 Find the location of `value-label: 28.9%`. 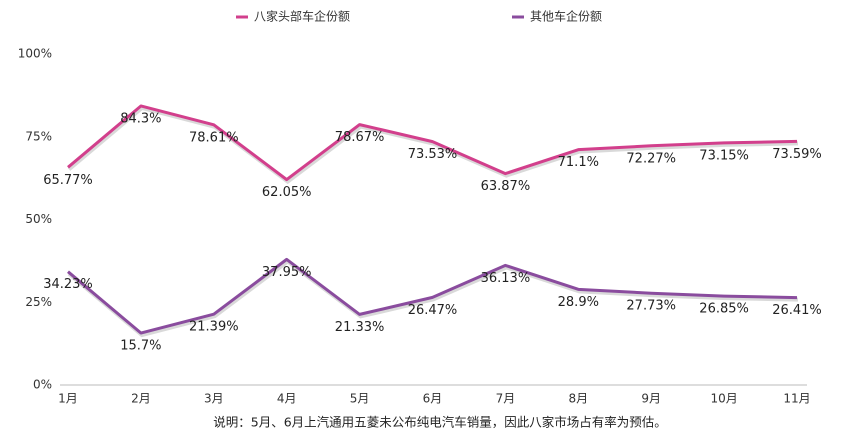

value-label: 28.9% is located at coordinates (578, 302).